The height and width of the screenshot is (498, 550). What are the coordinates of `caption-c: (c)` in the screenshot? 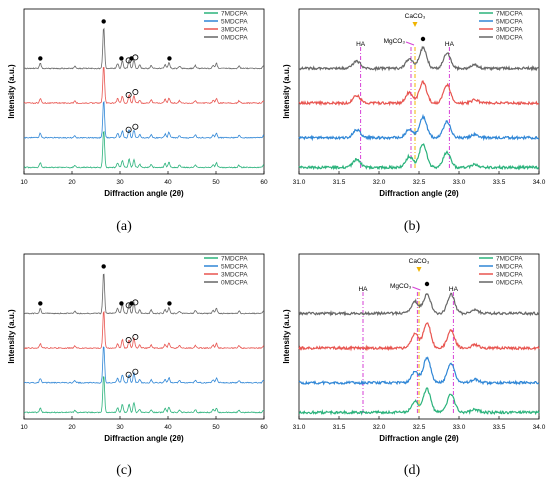 It's located at (124, 470).